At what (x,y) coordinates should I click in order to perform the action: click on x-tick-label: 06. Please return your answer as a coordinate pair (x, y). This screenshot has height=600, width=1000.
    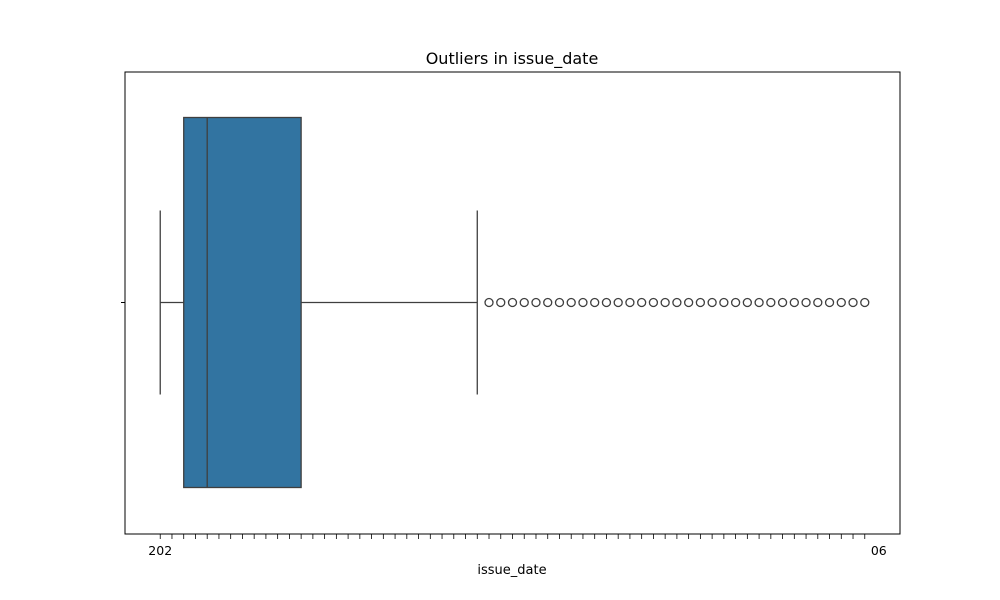
    Looking at the image, I should click on (879, 550).